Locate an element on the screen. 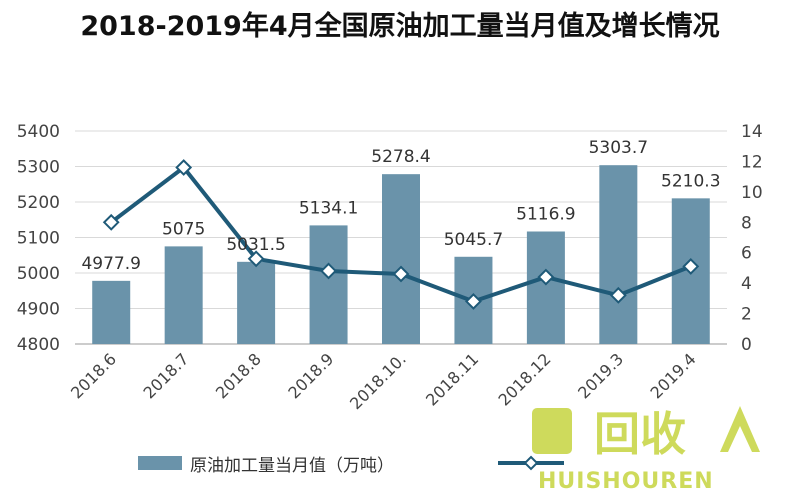 This screenshot has height=500, width=800. y-left-tick-label: 5100 is located at coordinates (38, 239).